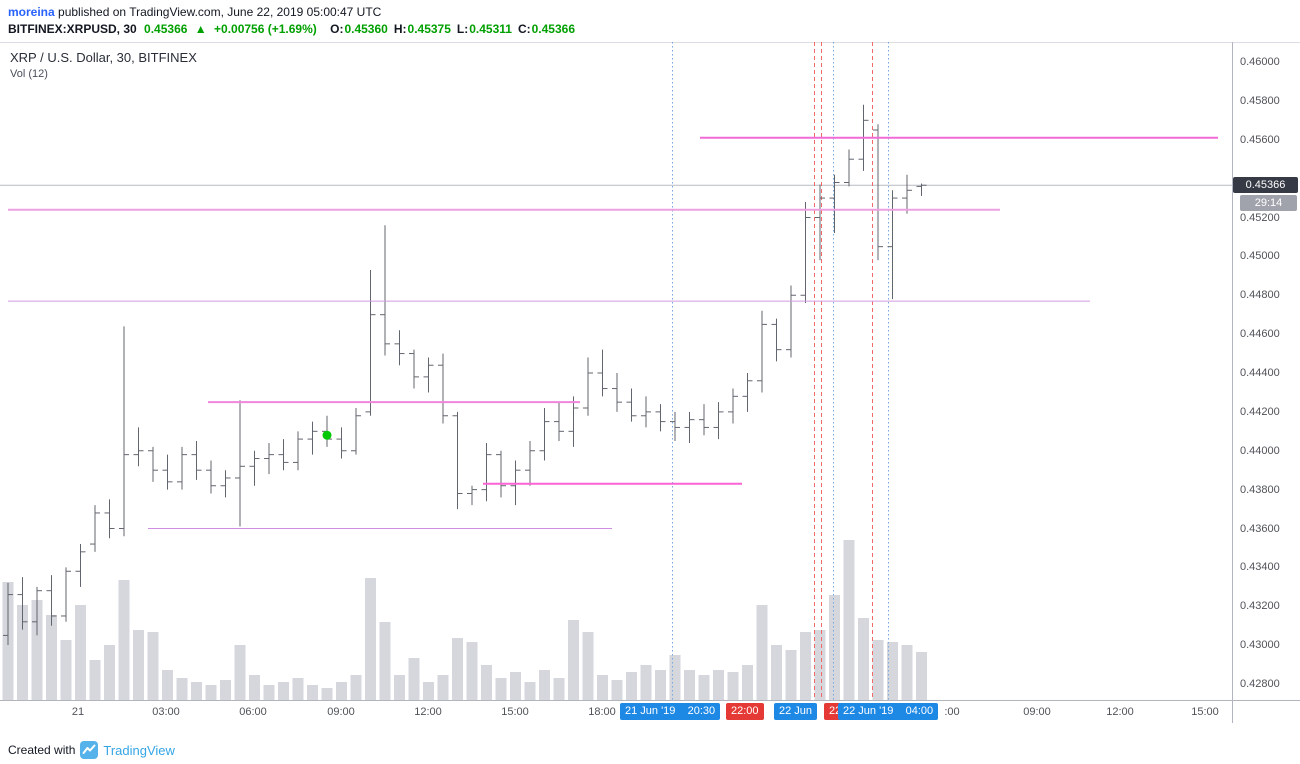  Describe the element at coordinates (200, 29) in the screenshot. I see `up-arrow-icon: ▲` at that location.